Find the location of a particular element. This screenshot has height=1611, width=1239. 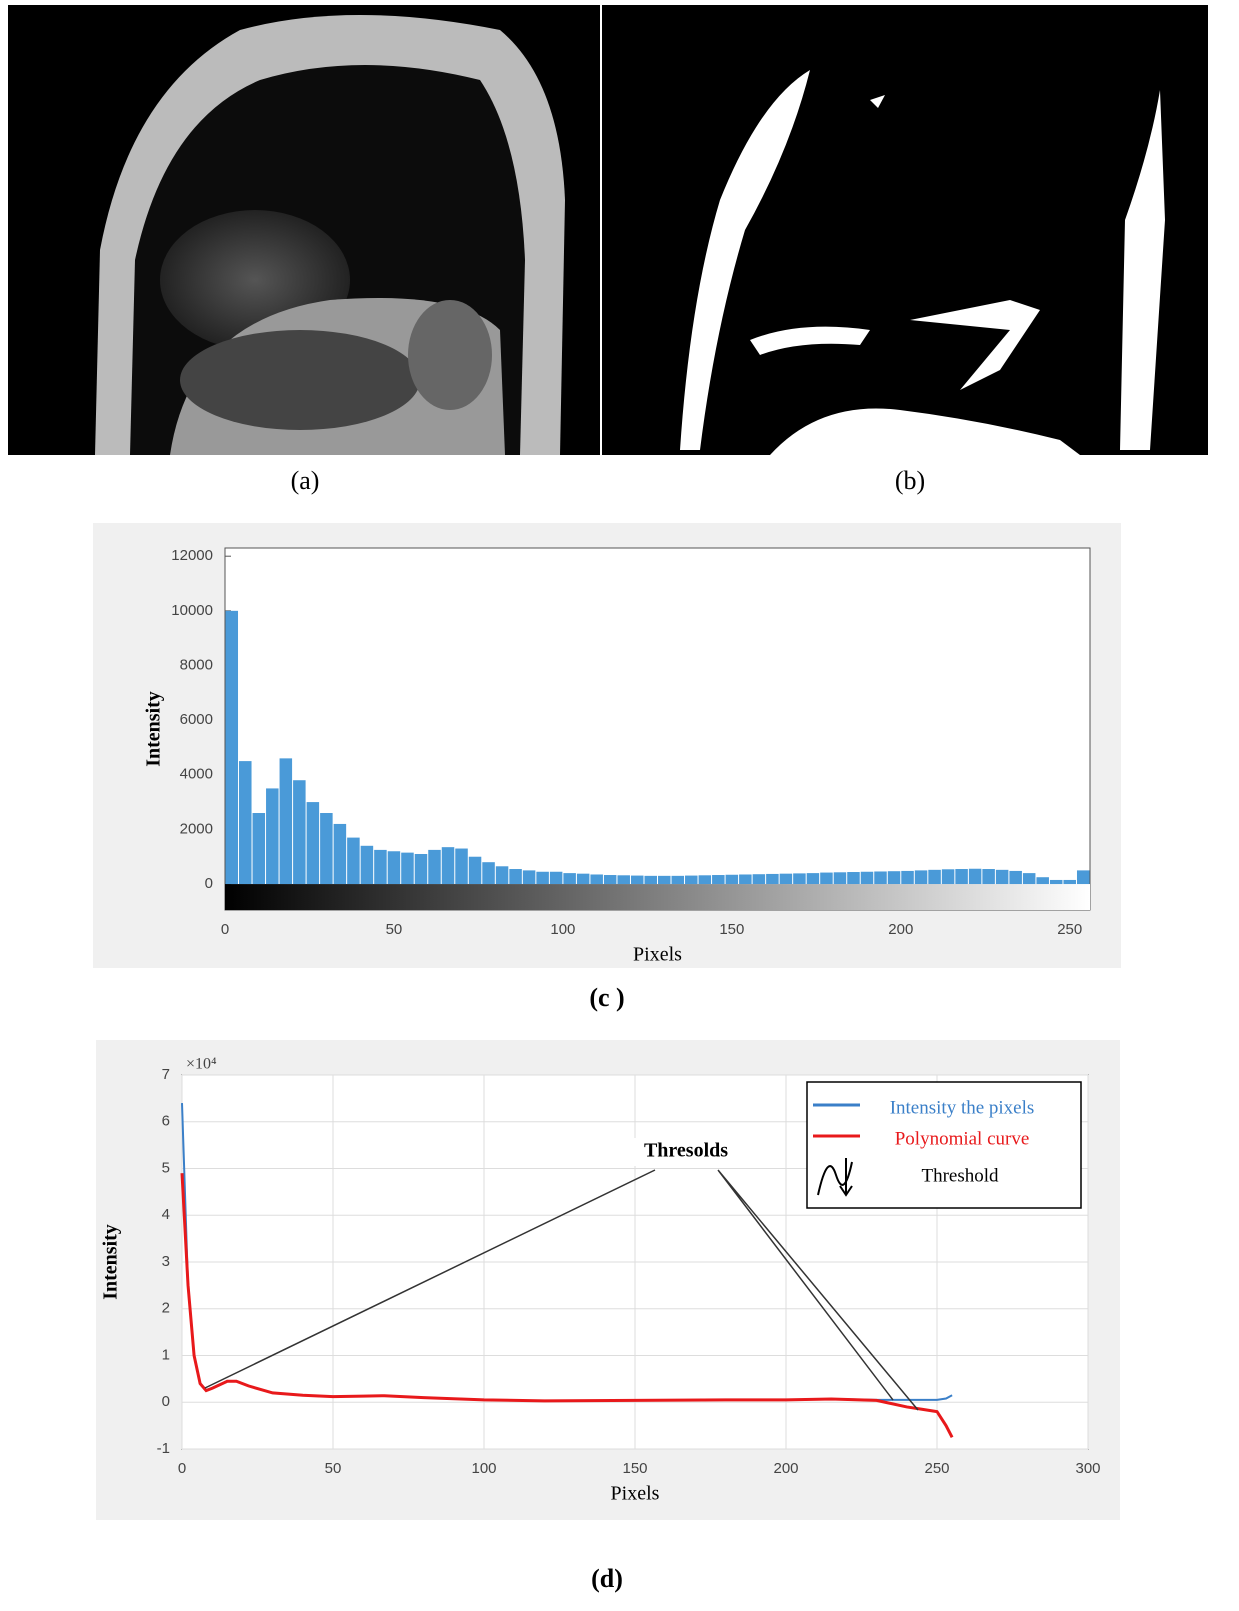

y-tick-label: 2 is located at coordinates (166, 1308).